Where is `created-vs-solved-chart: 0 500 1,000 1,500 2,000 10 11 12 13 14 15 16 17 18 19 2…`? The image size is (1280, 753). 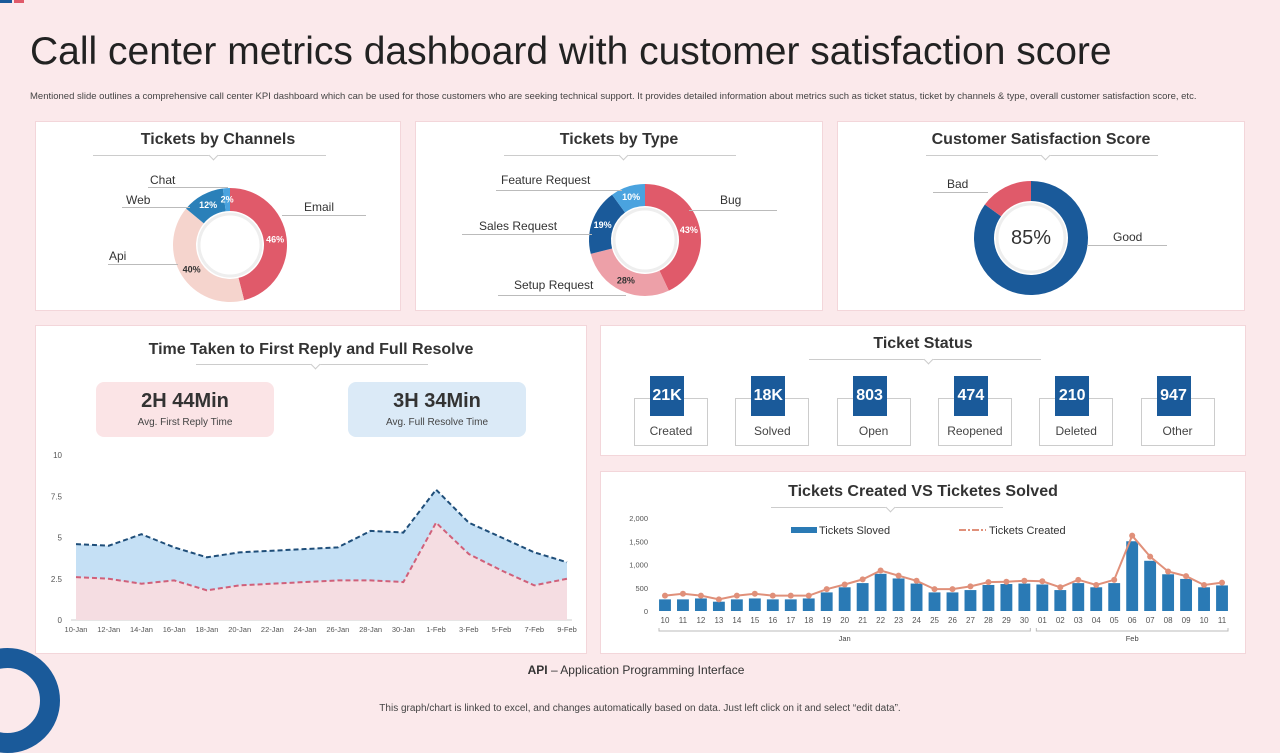
created-vs-solved-chart: 0 500 1,000 1,500 2,000 10 11 12 13 14 15 16 17 18 19 2… is located at coordinates (929, 578).